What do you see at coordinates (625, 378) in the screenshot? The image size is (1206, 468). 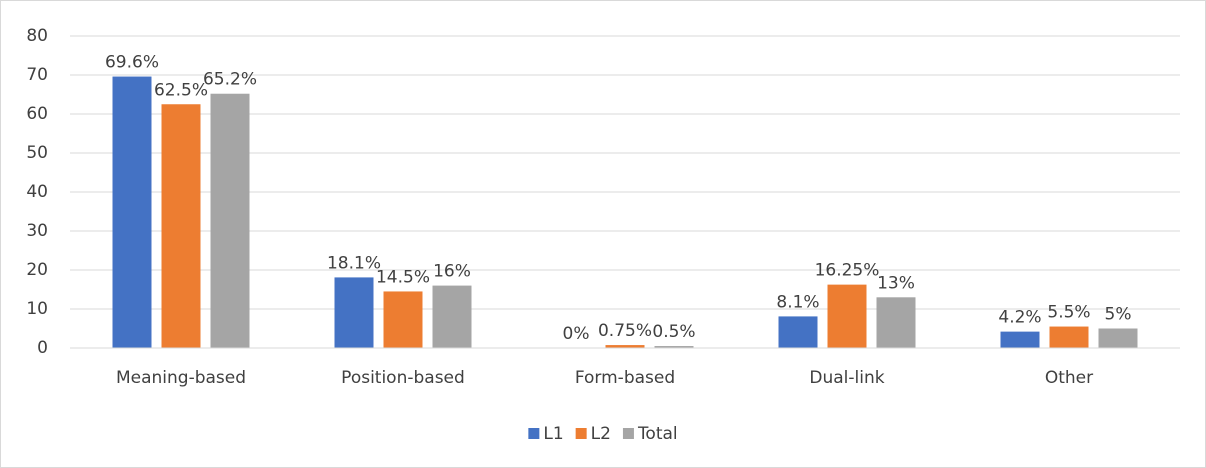 I see `x-tick-label: Form-based` at bounding box center [625, 378].